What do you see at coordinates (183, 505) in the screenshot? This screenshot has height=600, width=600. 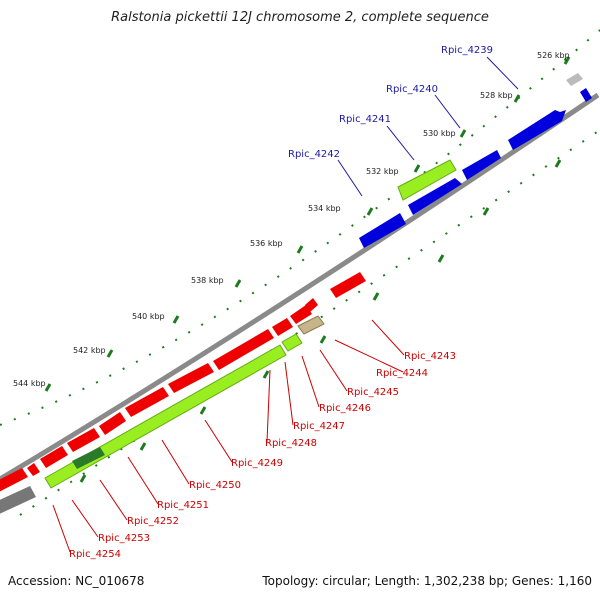 I see `gene-label: Rpic_4251` at bounding box center [183, 505].